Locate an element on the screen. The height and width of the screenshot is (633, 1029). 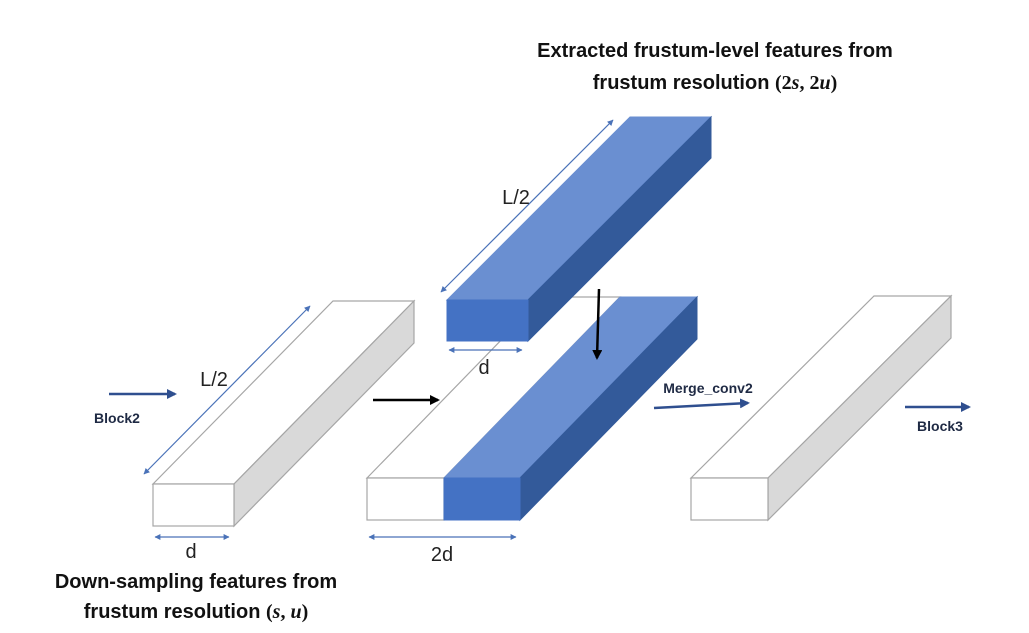
left-length-dimension-arrow is located at coordinates (227, 390).